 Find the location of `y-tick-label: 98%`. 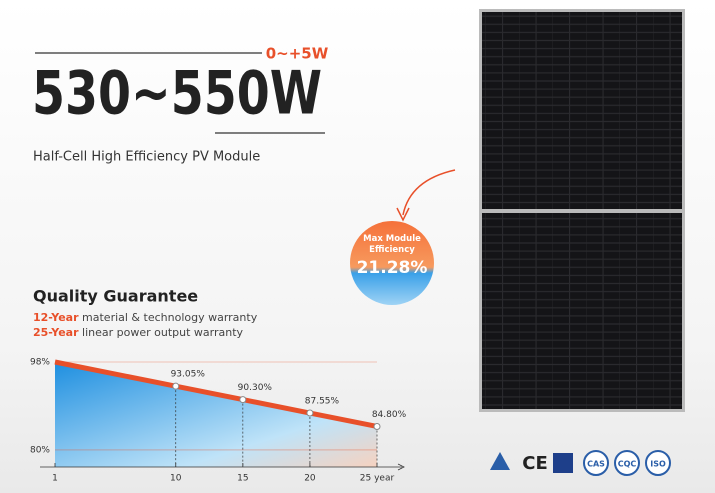

y-tick-label: 98% is located at coordinates (40, 363).